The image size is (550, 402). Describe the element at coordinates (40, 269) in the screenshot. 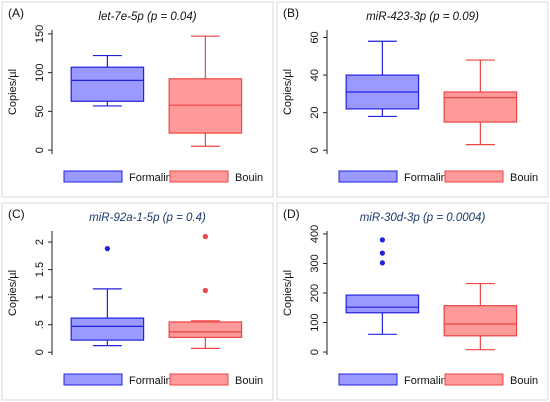

I see `y-tick-label: 1.5` at that location.